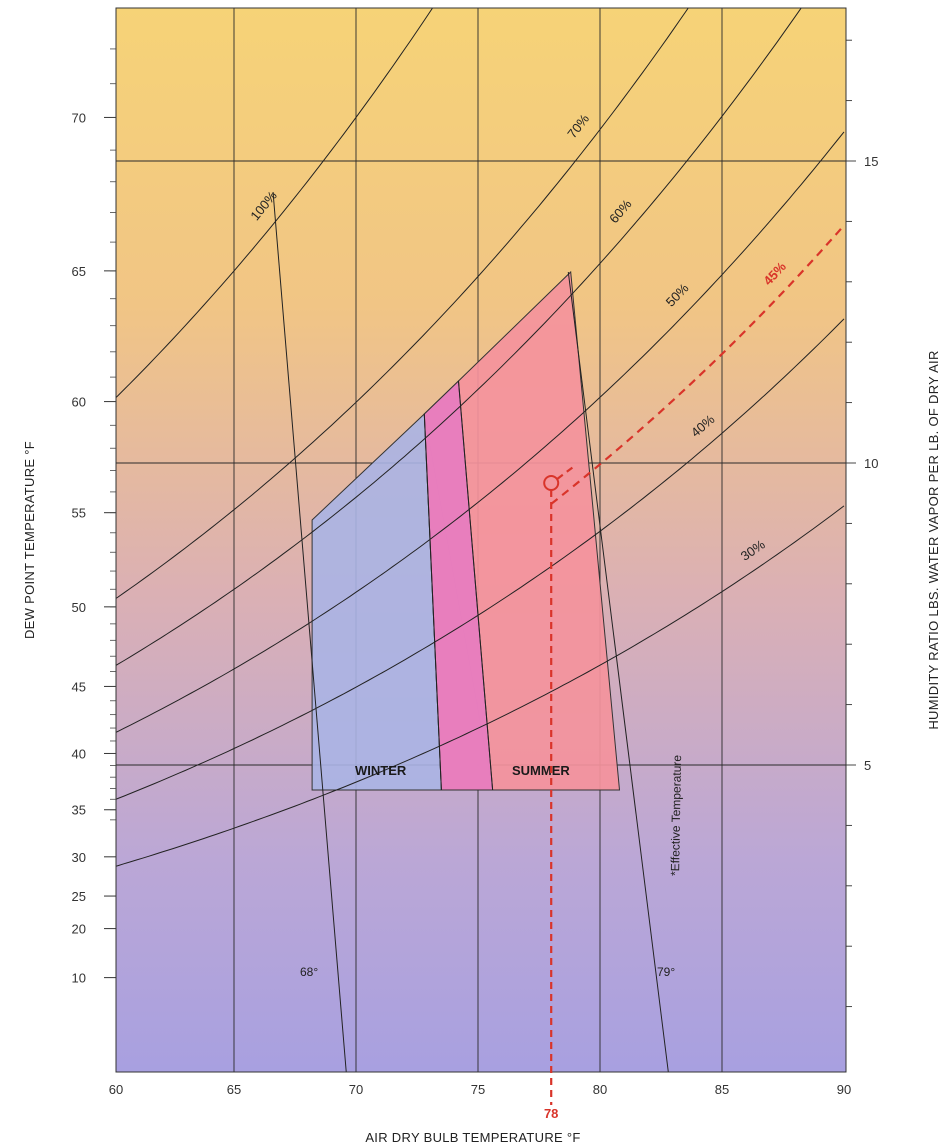  What do you see at coordinates (600, 1089) in the screenshot?
I see `dry-bulb-tick-label: 80` at bounding box center [600, 1089].